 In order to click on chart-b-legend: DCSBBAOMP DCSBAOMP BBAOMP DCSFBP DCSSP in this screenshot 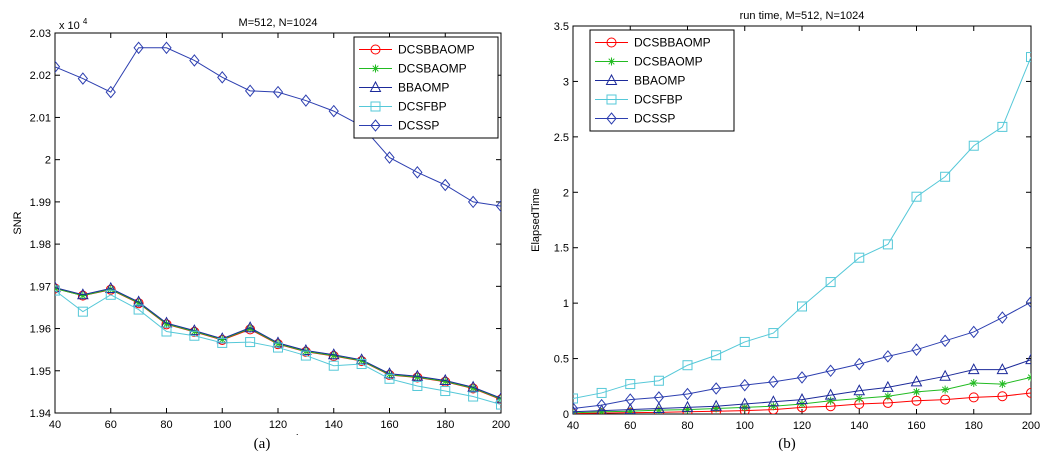, I will do `click(662, 80)`.